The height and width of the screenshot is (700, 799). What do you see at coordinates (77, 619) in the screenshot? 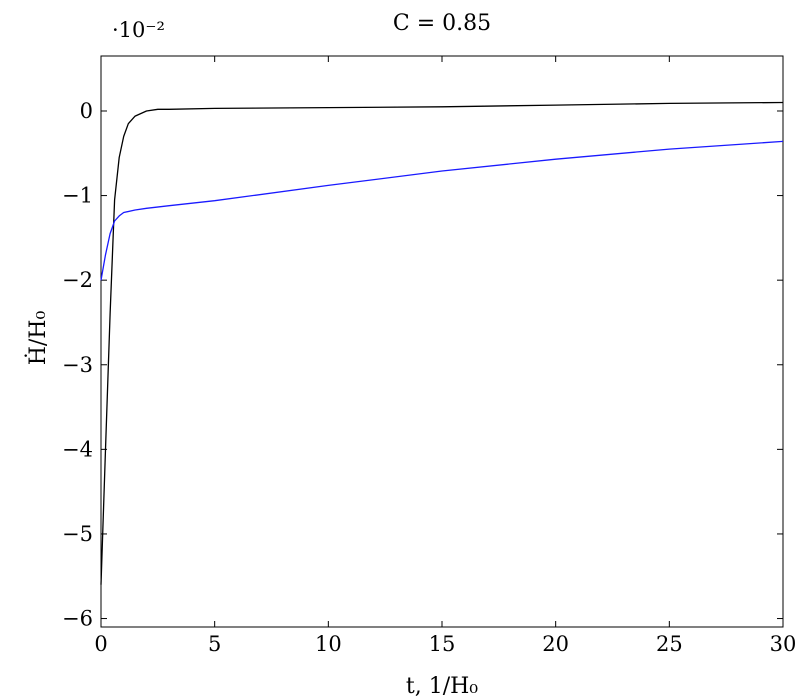
I see `y-tick-label: −6` at bounding box center [77, 619].